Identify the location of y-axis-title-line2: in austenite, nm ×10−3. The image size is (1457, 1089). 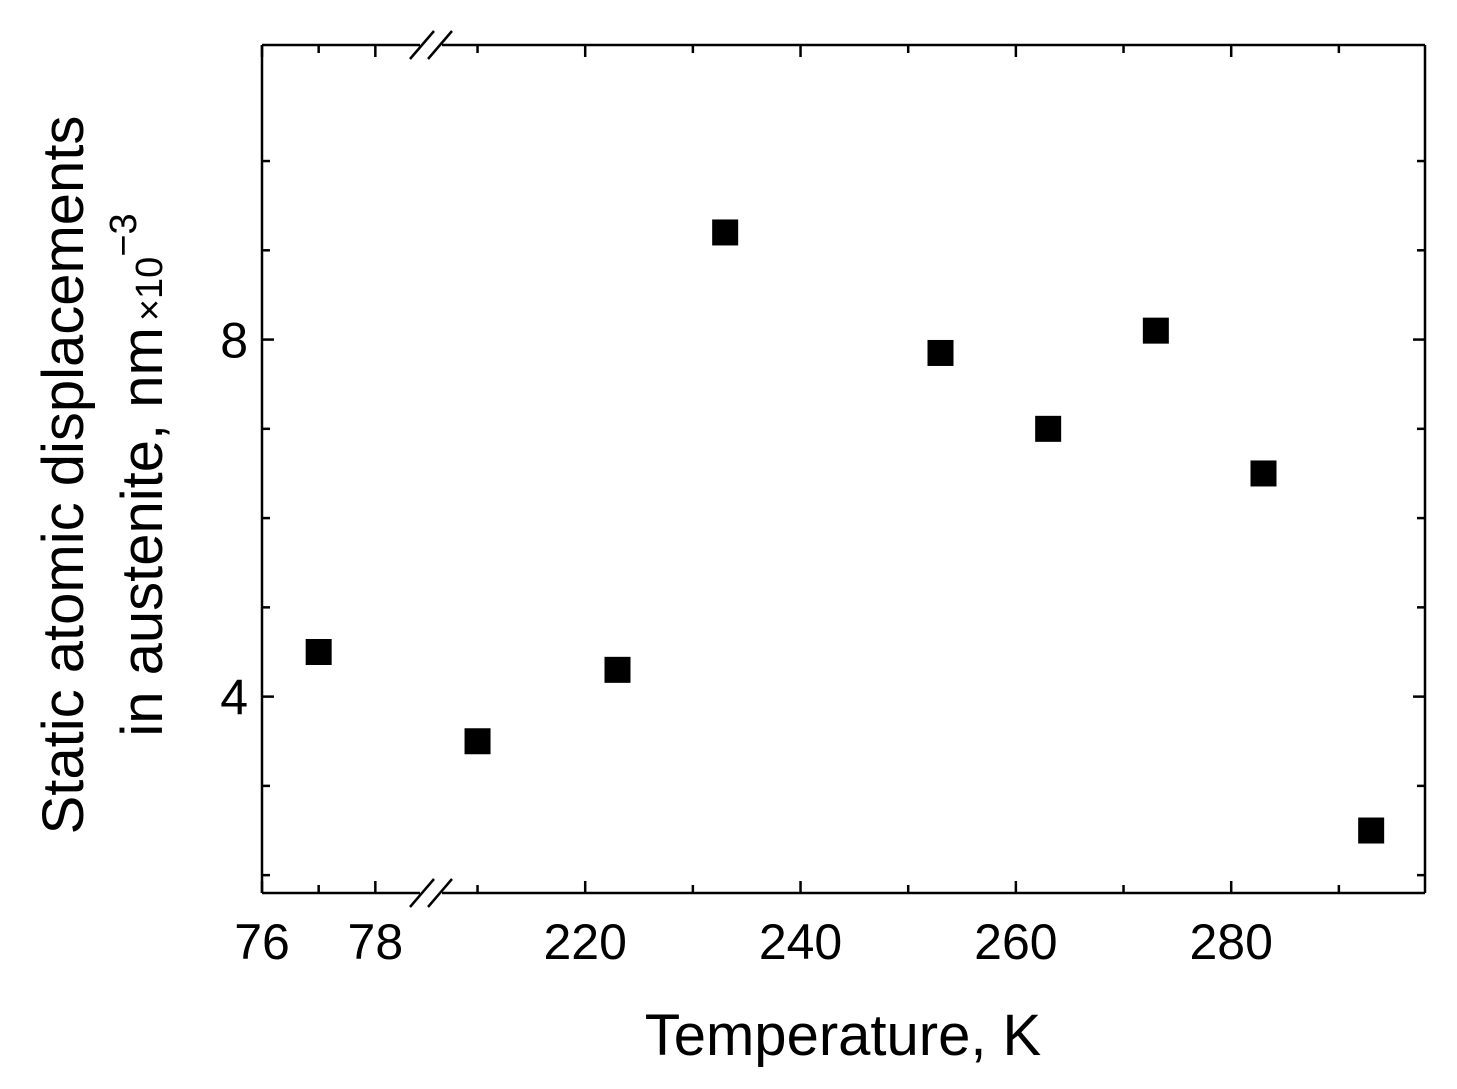
(139, 474).